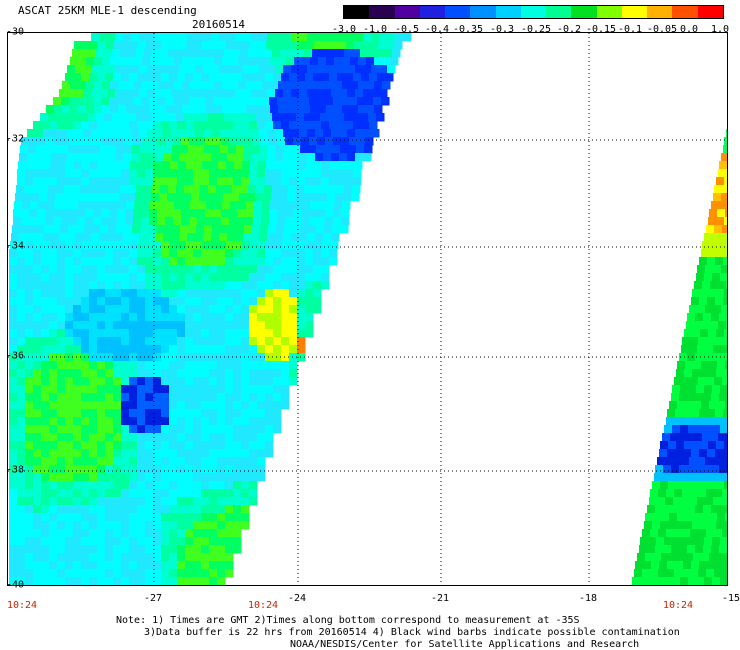  Describe the element at coordinates (15, 32) in the screenshot. I see `latitude-label: -30` at that location.